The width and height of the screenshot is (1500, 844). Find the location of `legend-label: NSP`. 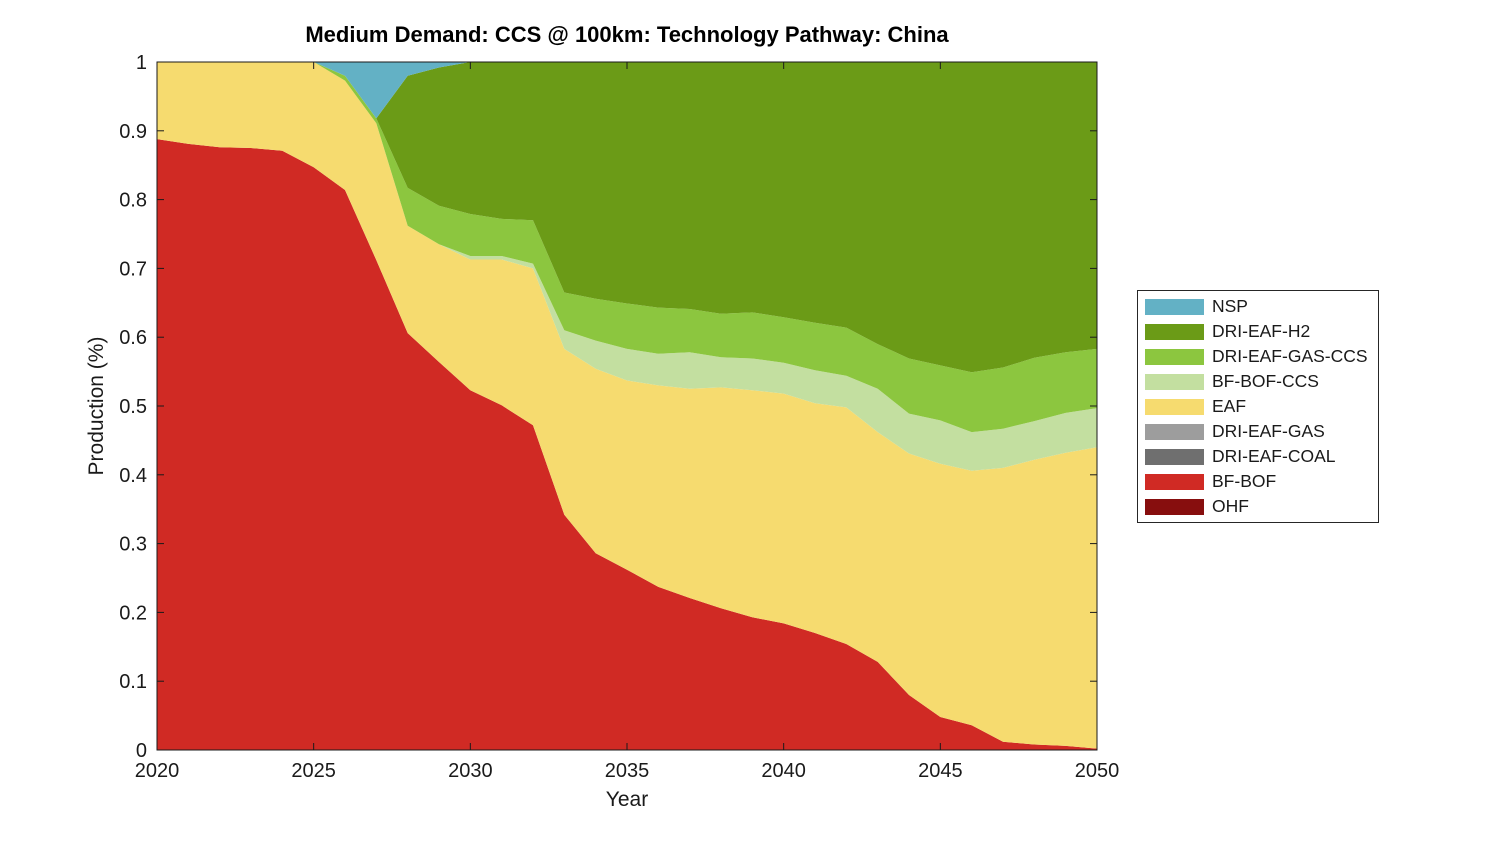

legend-label: NSP is located at coordinates (1230, 305).